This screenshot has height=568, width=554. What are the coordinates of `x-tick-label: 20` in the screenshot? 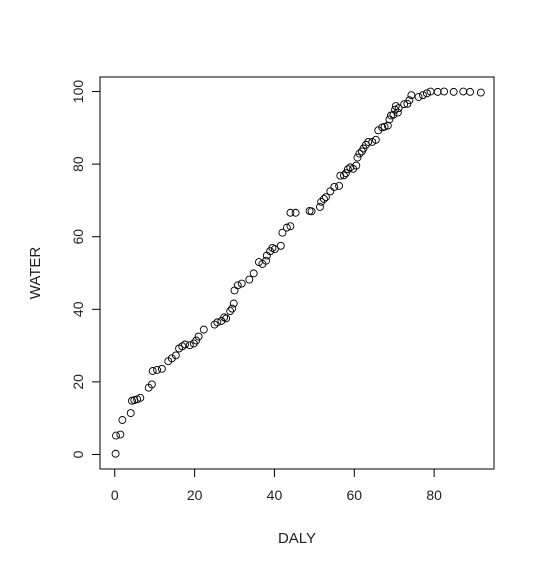 It's located at (195, 495).